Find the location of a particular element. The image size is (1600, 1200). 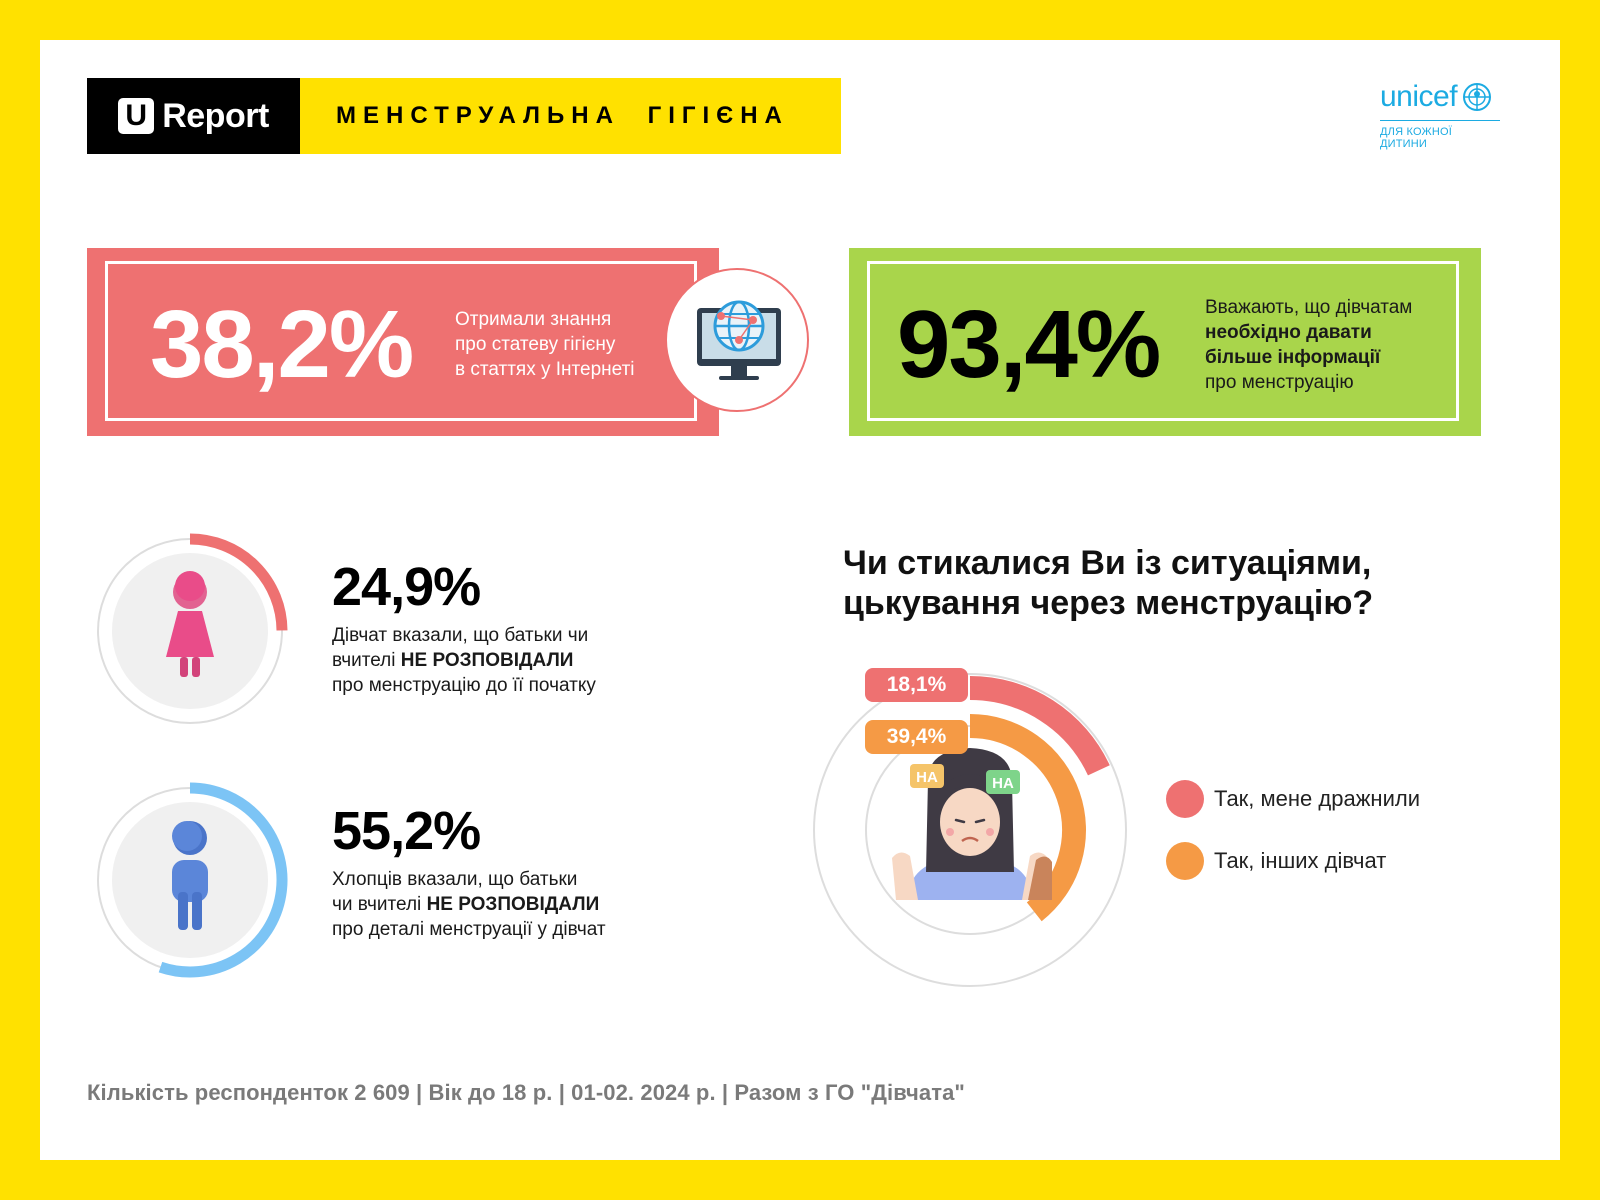

girls-desc-bold: НЕ РОЗПОВІДАЛИ is located at coordinates (487, 660).